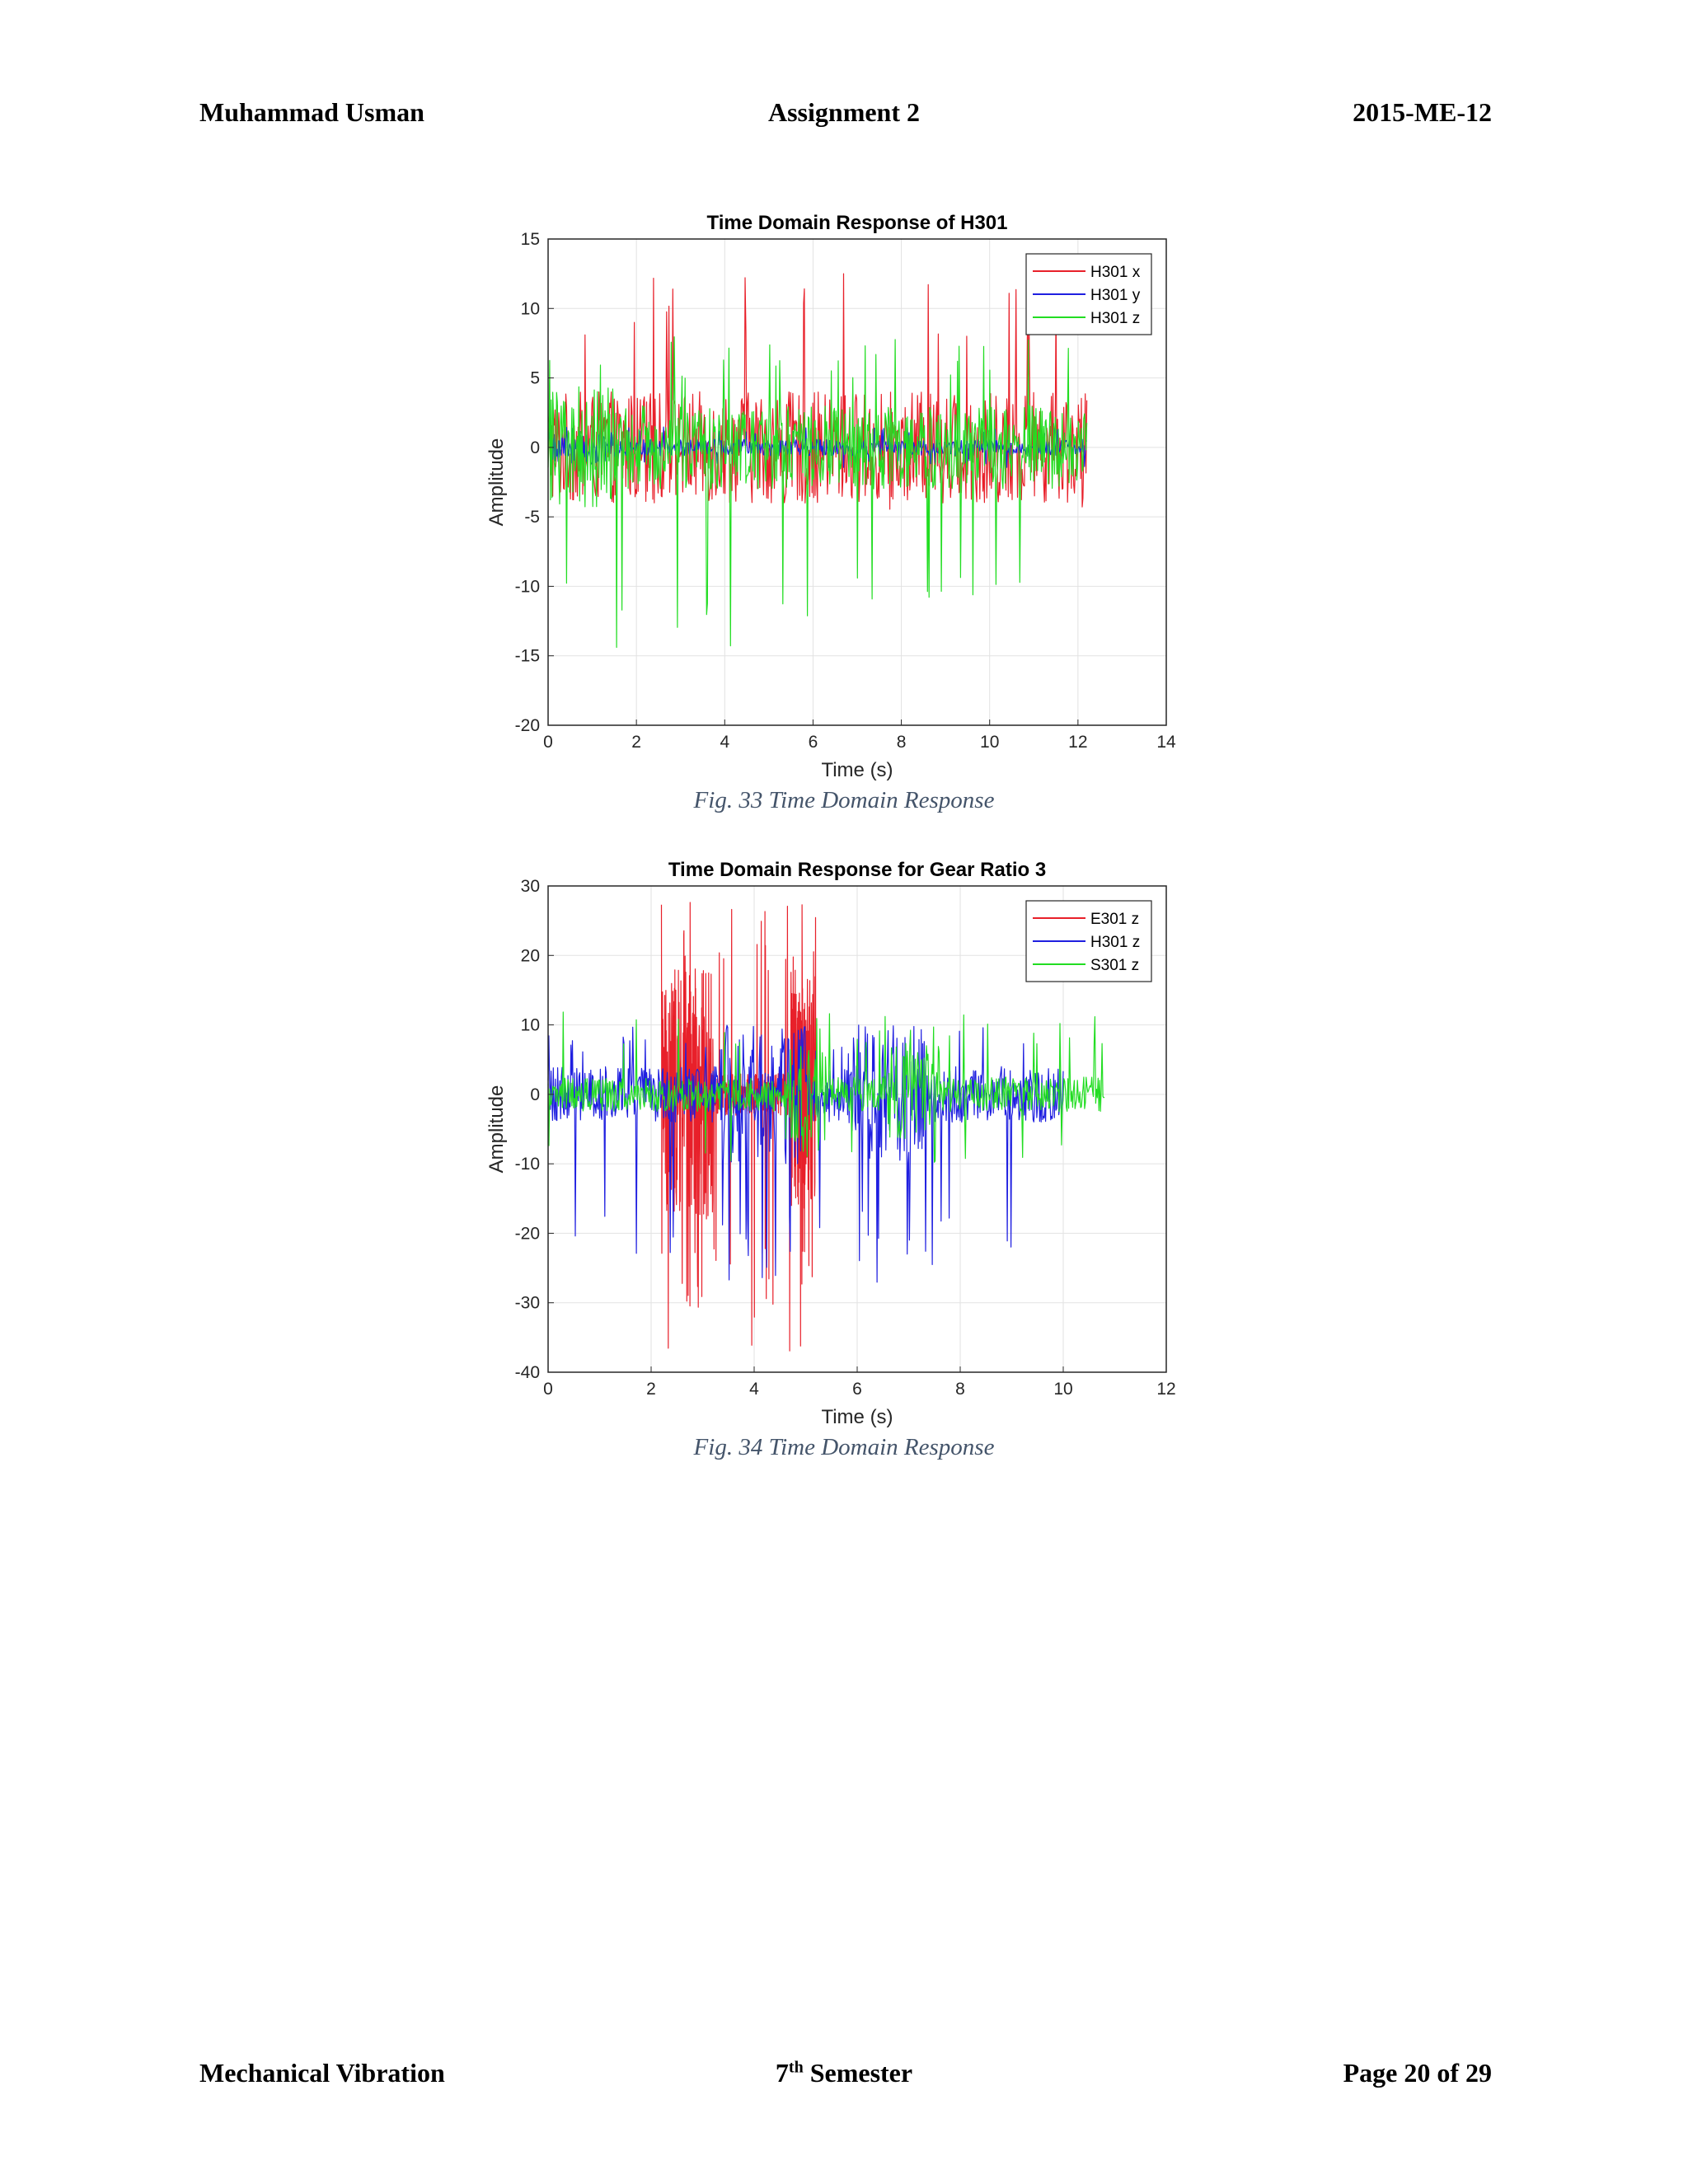 The width and height of the screenshot is (1688, 2184). I want to click on chart-title: Time Domain Response for Gear Ratio 3, so click(857, 870).